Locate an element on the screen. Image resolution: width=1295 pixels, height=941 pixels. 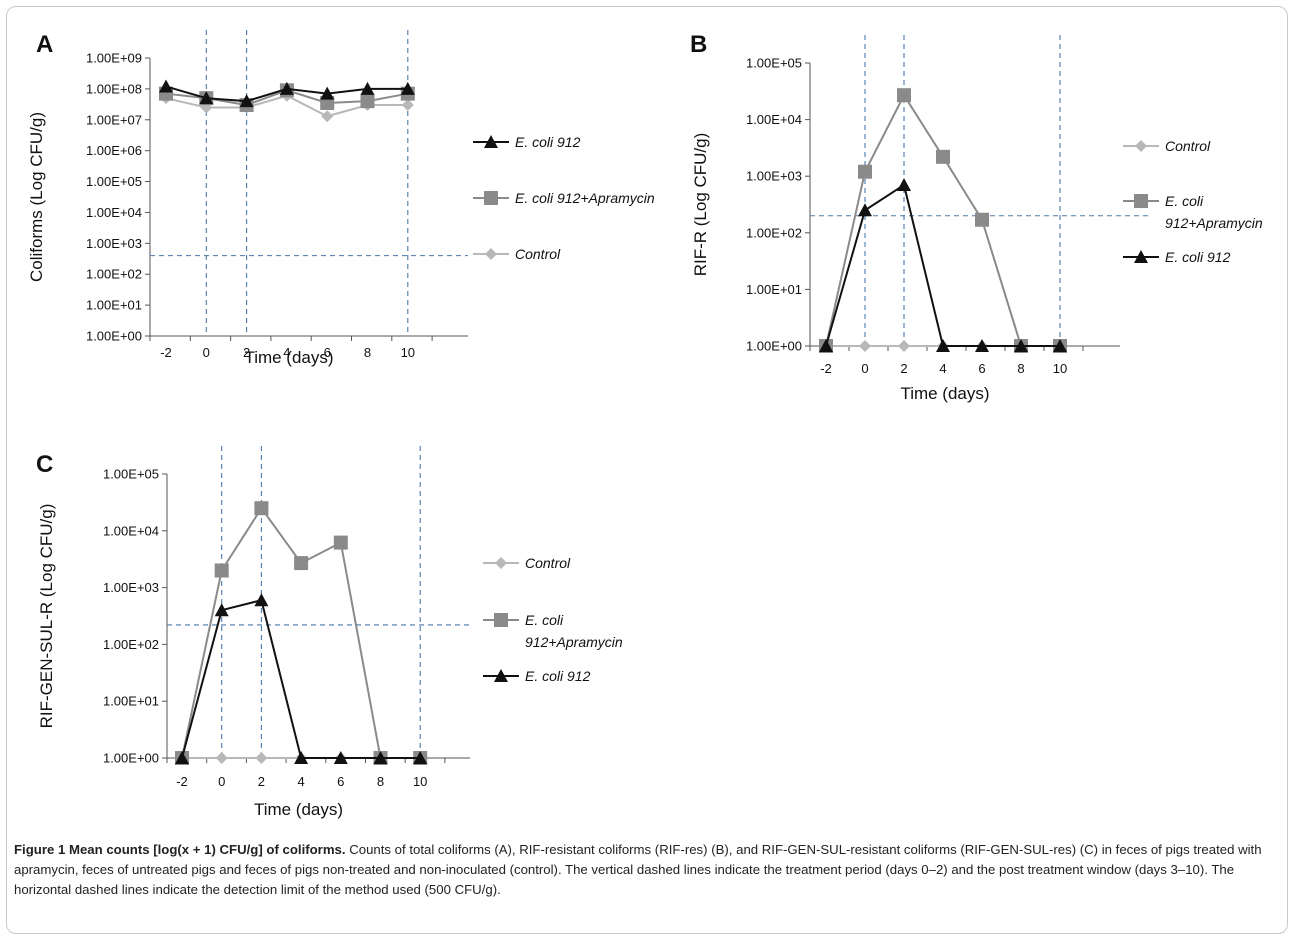
y-axis-label: Coliforms (Log CFU/g) is located at coordinates (36, 197).